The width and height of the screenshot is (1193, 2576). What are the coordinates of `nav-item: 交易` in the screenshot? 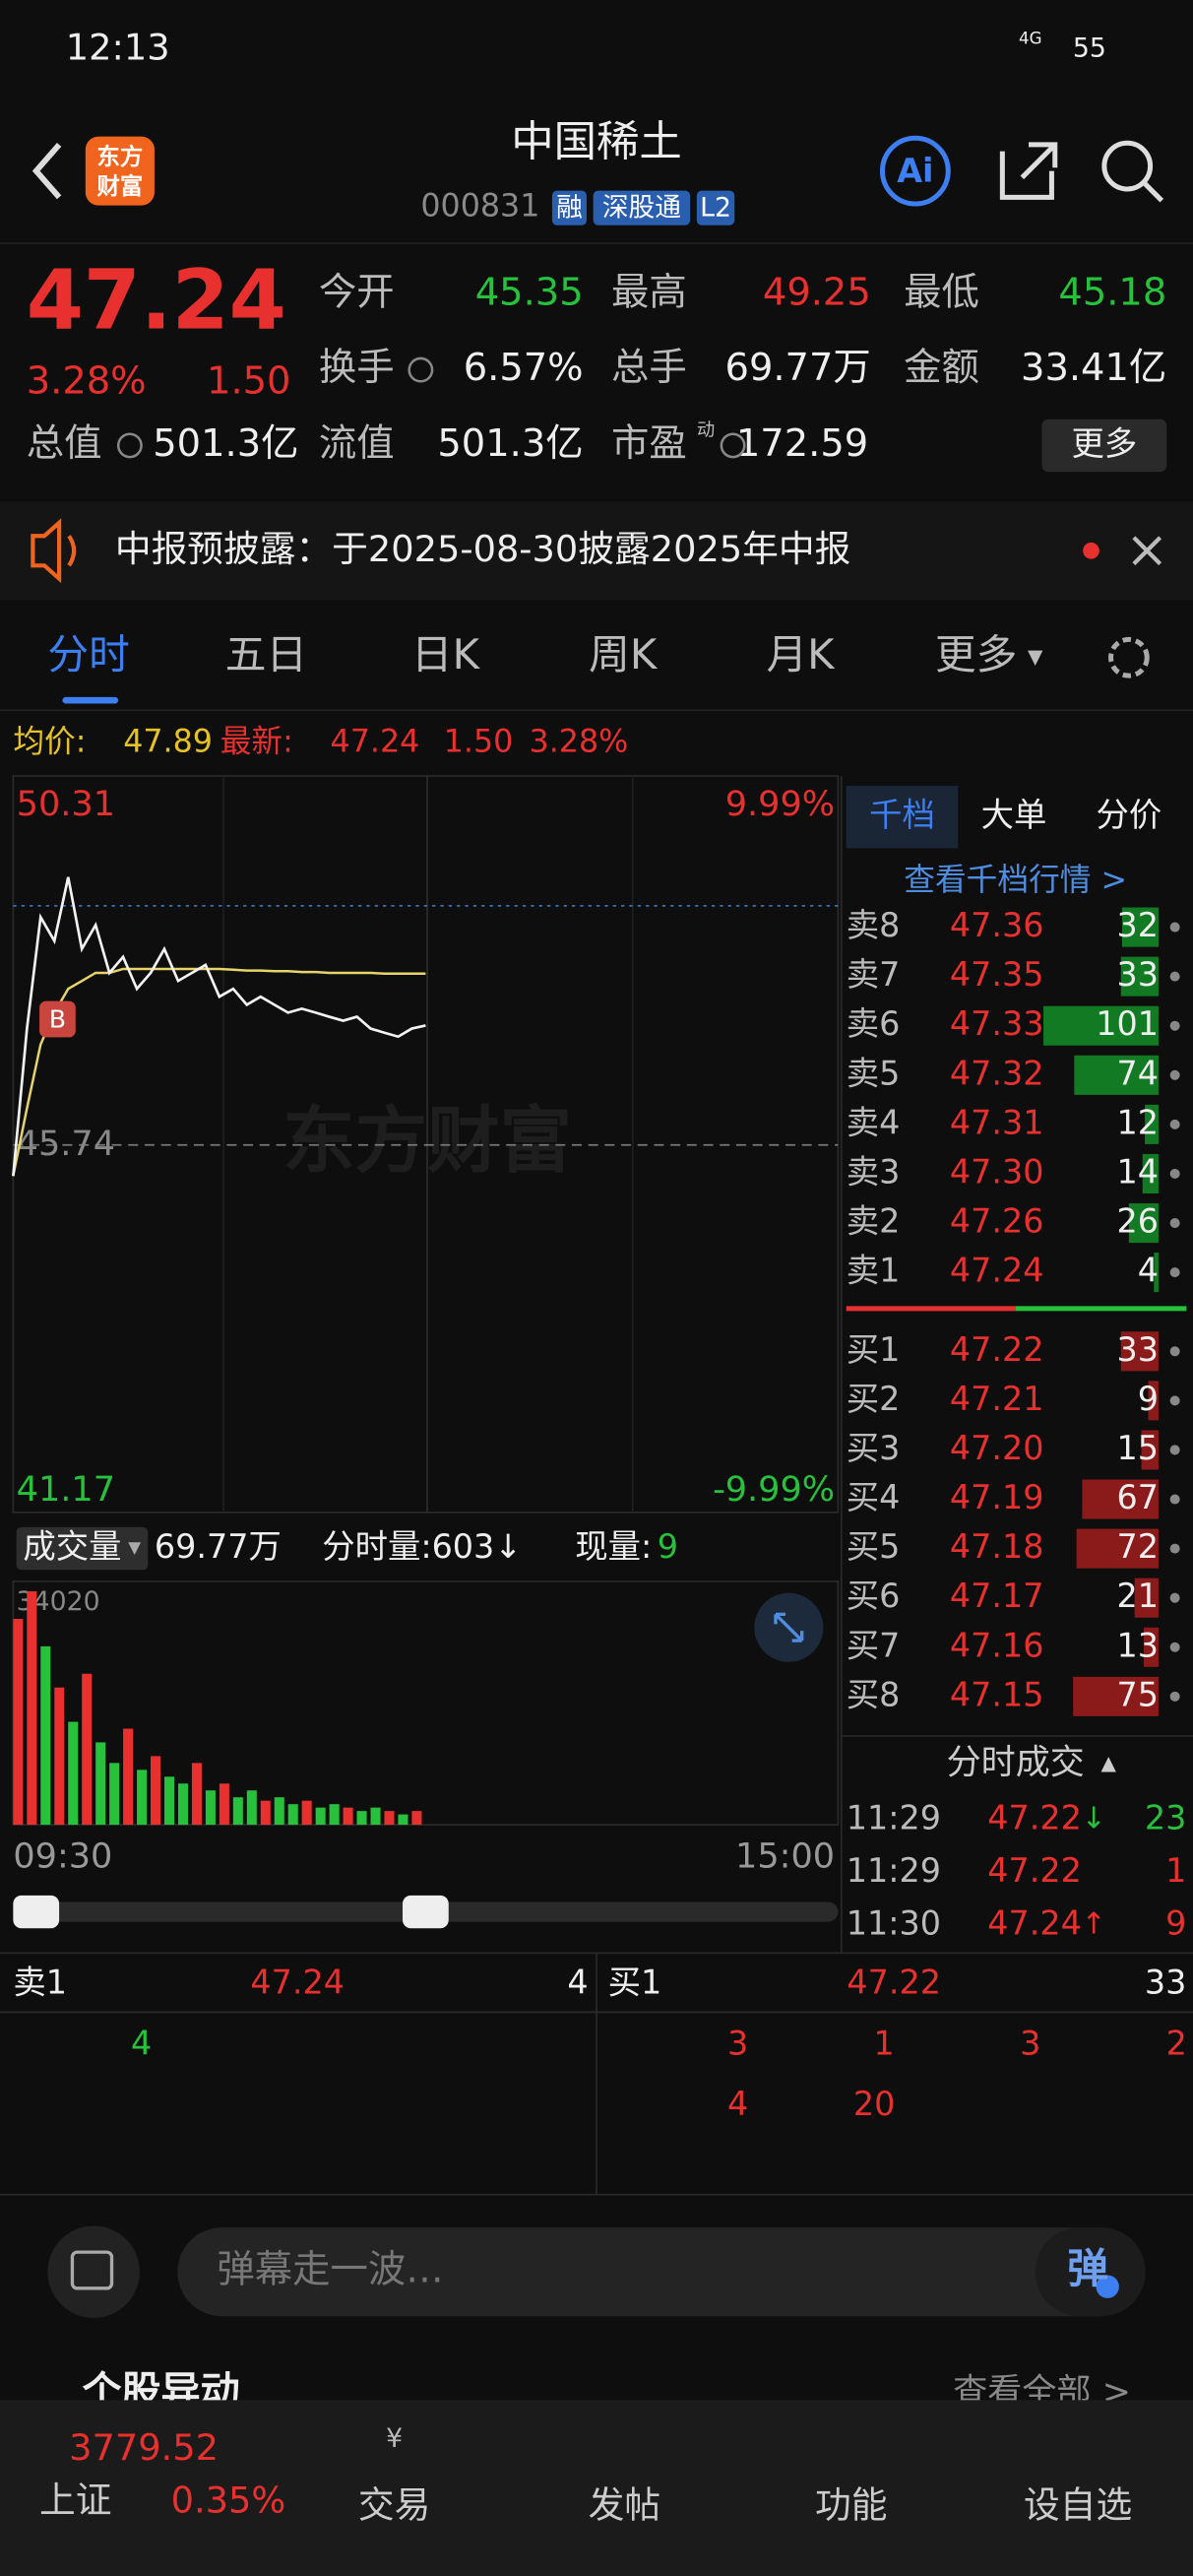 It's located at (394, 2504).